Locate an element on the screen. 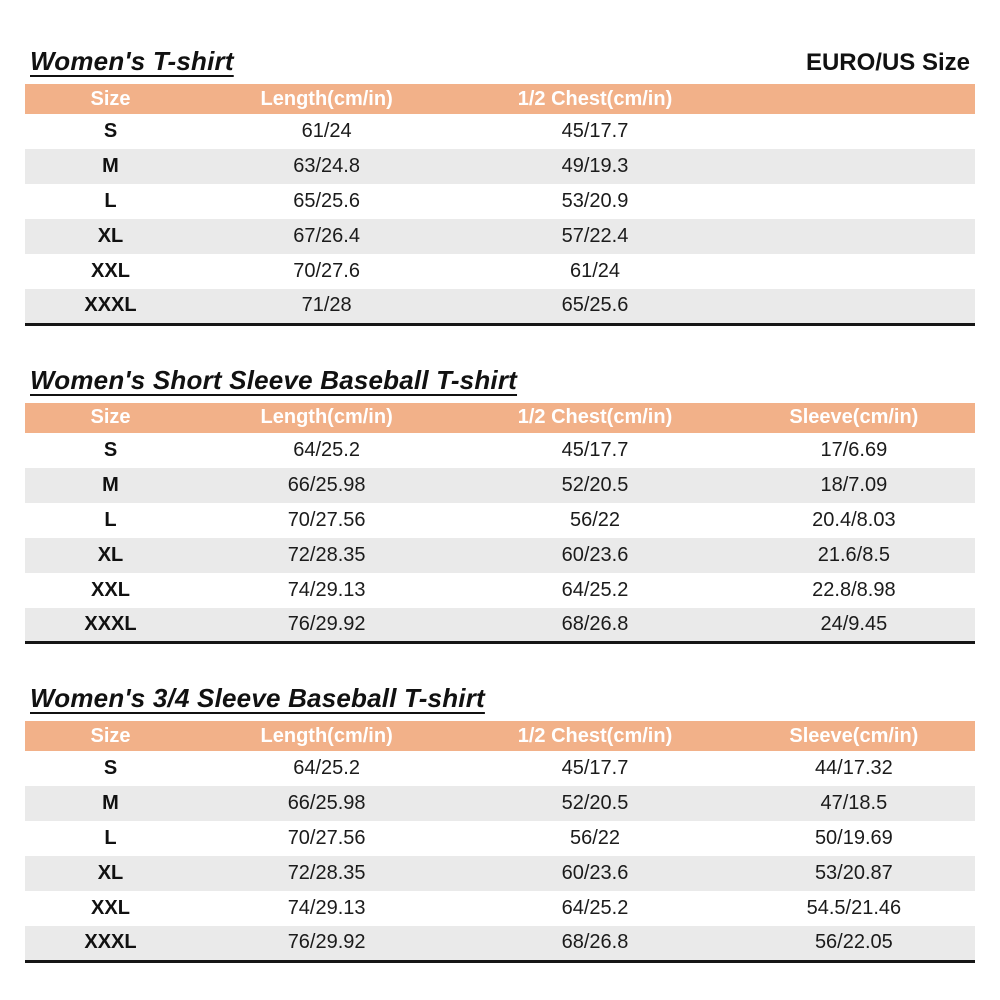 The width and height of the screenshot is (1000, 1000). value-cell: 53/20.9 is located at coordinates (595, 201).